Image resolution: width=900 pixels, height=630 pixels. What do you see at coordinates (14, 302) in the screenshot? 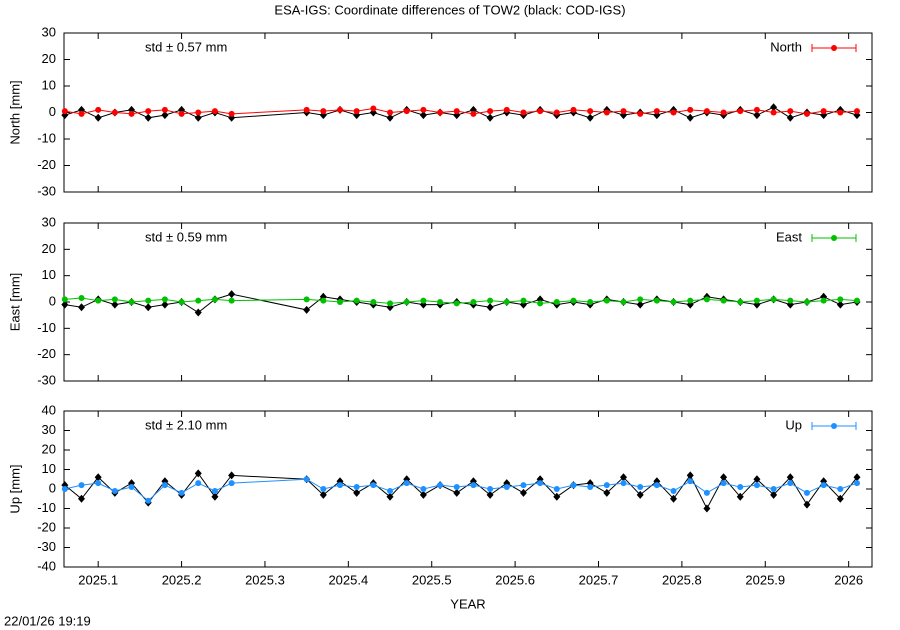
I see `y-axis-label: East [mm]` at bounding box center [14, 302].